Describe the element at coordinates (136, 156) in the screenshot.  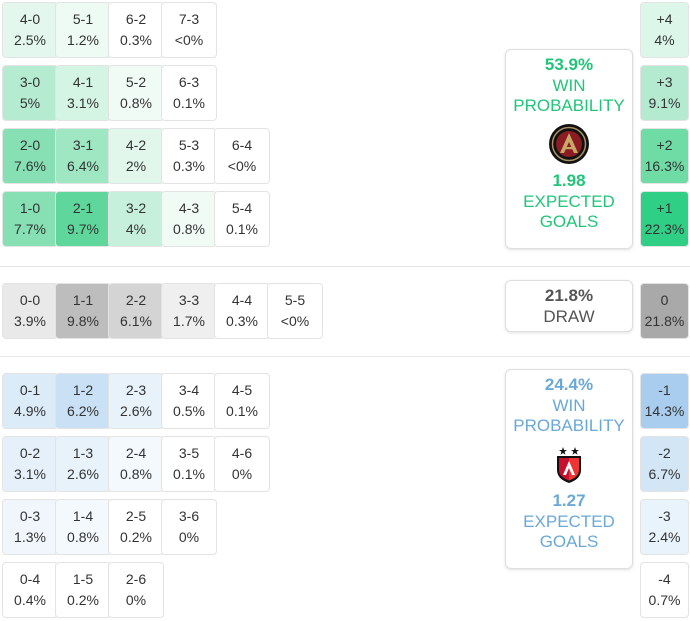
I see `score-cell-4-2: 4-2 2%` at that location.